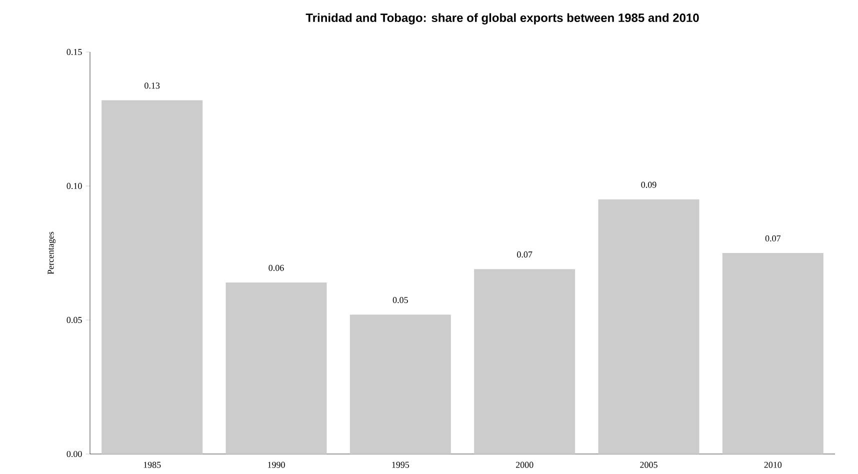 This screenshot has width=858, height=474. What do you see at coordinates (52, 253) in the screenshot?
I see `y-axis-title: Percentages` at bounding box center [52, 253].